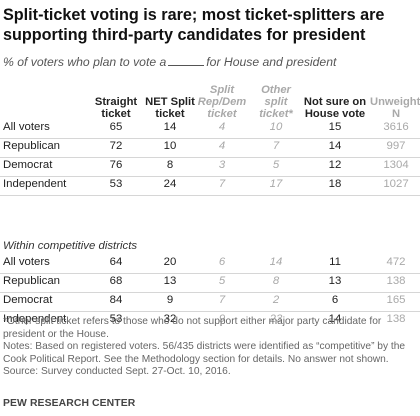 The height and width of the screenshot is (416, 420). Describe the element at coordinates (170, 146) in the screenshot. I see `cell-net-split: 10` at that location.